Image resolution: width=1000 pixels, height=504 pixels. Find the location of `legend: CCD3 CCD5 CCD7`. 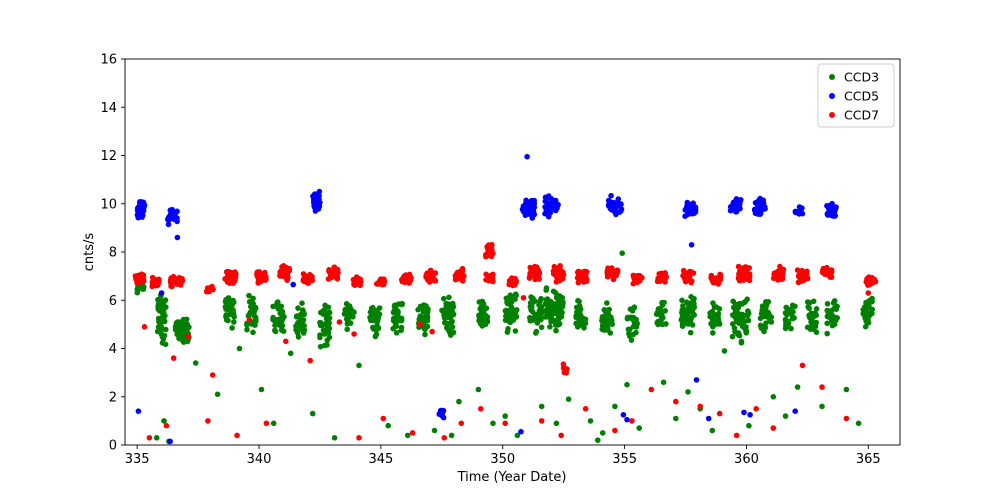

legend: CCD3 CCD5 CCD7 is located at coordinates (856, 95).